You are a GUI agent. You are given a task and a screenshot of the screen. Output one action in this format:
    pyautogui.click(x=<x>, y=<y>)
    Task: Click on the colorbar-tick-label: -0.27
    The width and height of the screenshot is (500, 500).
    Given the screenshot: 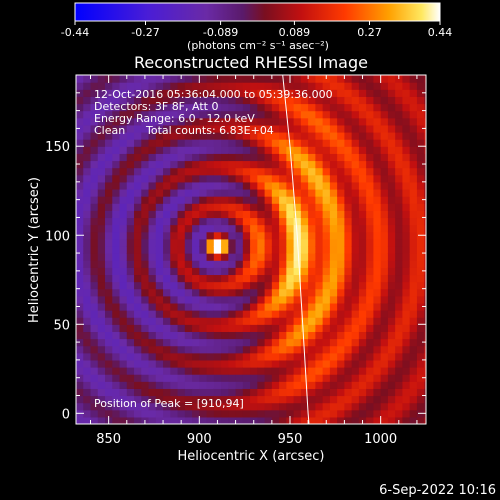 What is the action you would take?
    pyautogui.click(x=145, y=32)
    